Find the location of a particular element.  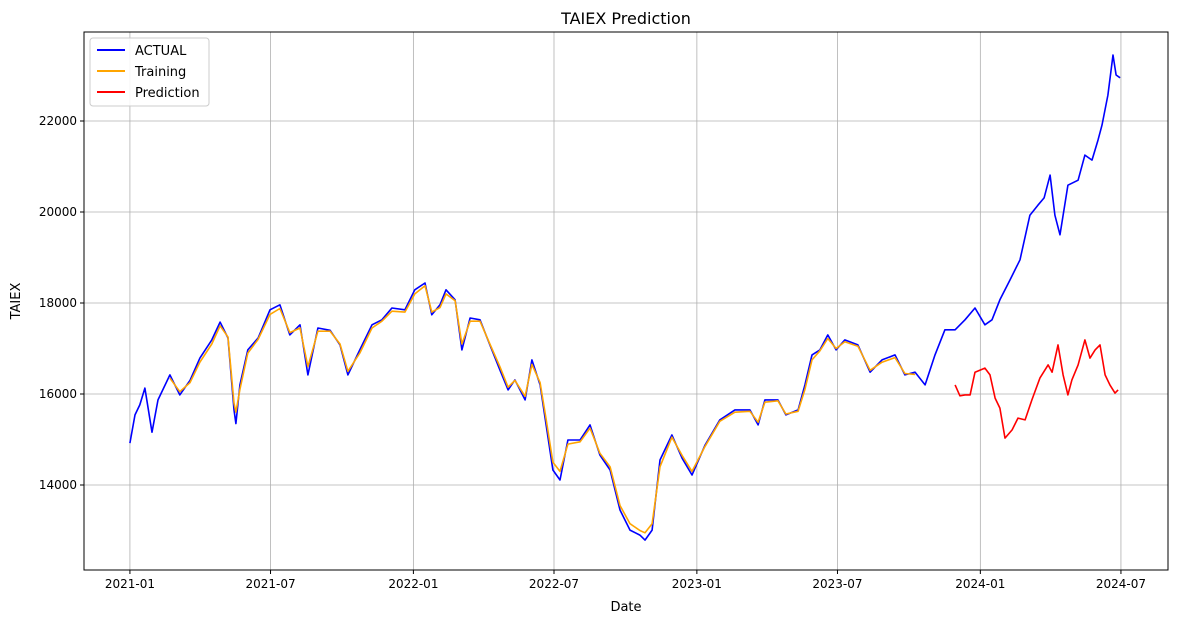

chart-title: TAIEX Prediction is located at coordinates (625, 18).